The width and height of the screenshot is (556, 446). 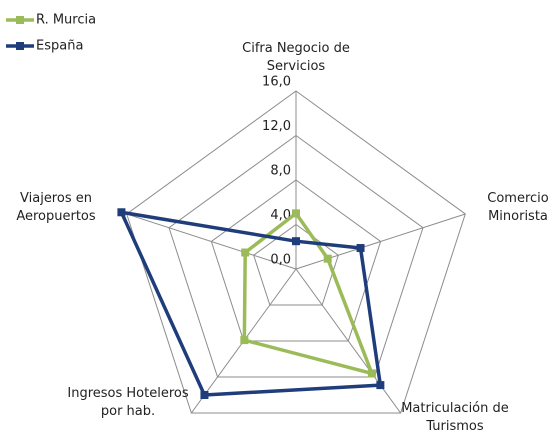 What do you see at coordinates (455, 417) in the screenshot?
I see `category-label: Matriculación de Turismos` at bounding box center [455, 417].